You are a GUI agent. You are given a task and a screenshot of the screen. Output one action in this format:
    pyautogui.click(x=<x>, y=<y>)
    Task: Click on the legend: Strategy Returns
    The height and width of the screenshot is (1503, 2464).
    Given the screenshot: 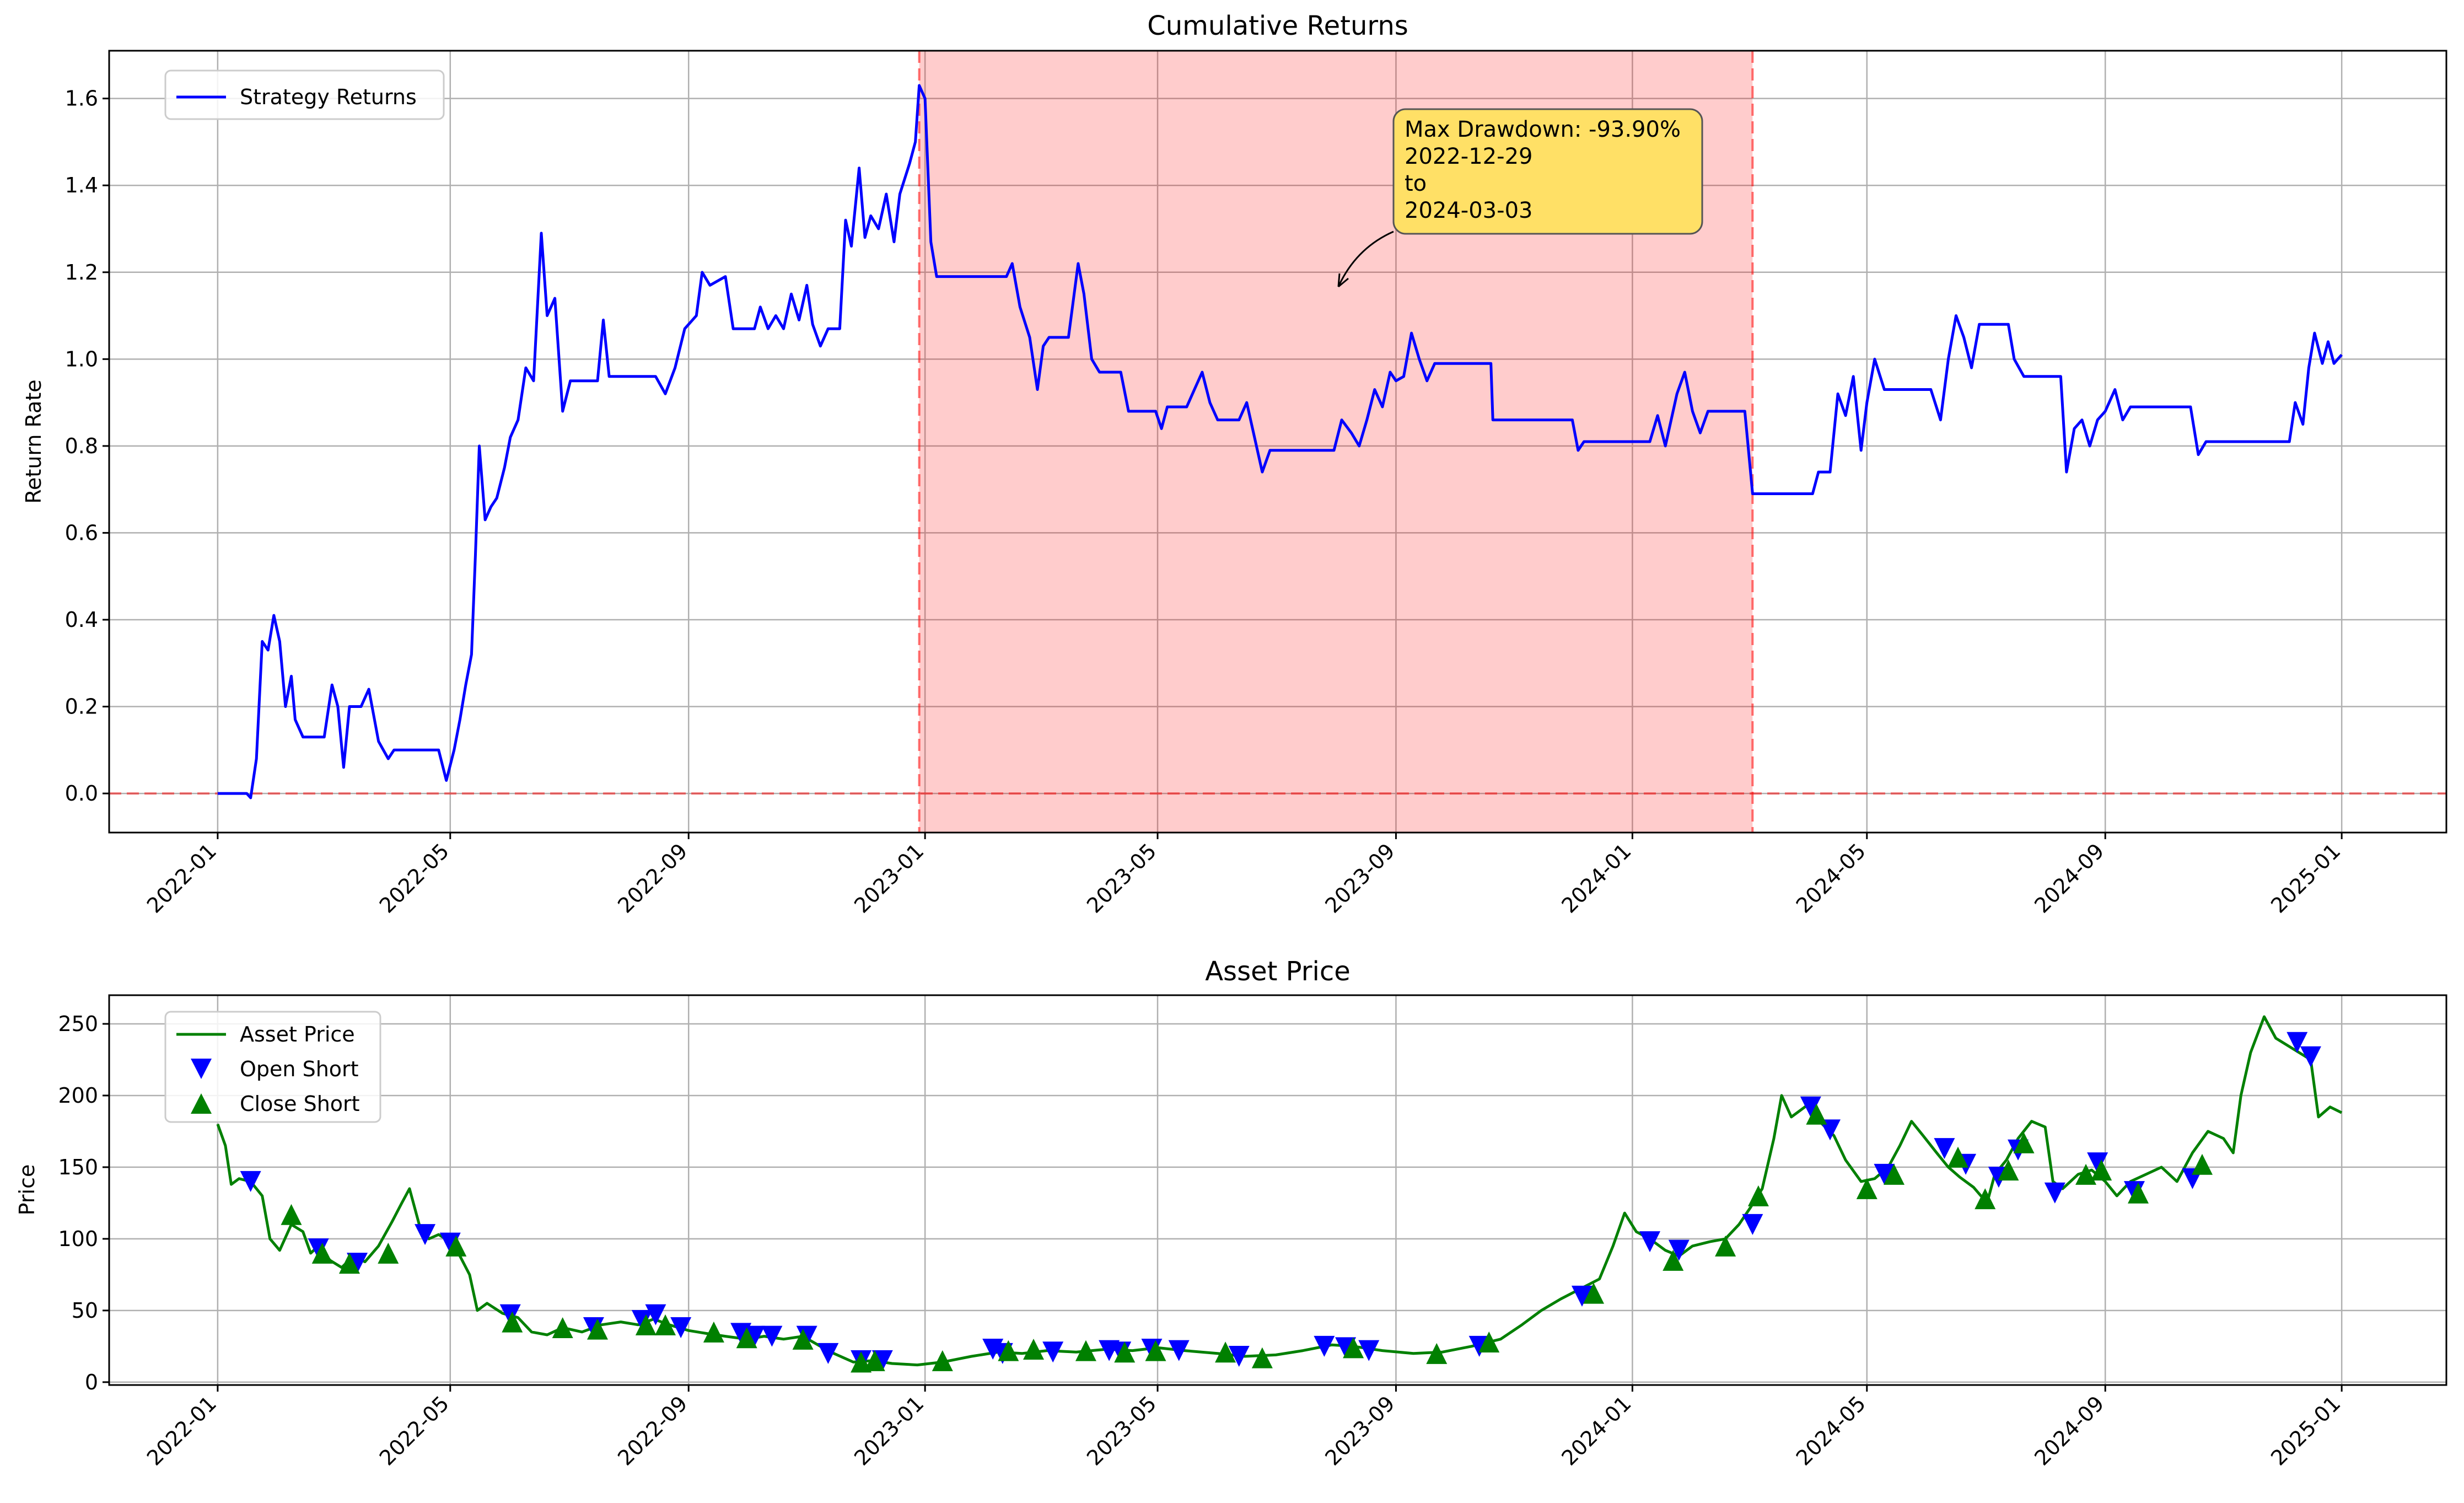 What is the action you would take?
    pyautogui.click(x=304, y=94)
    